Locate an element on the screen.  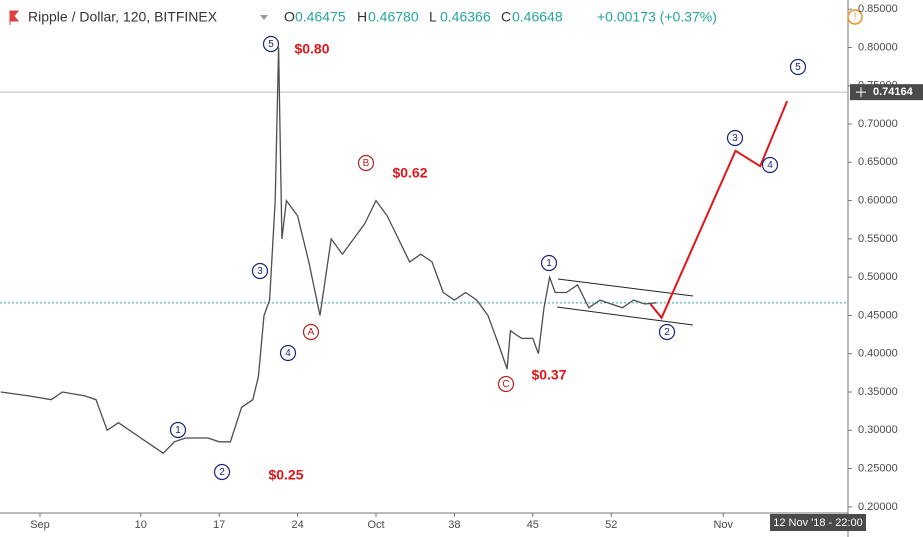
x-tick-label: 38 is located at coordinates (454, 525).